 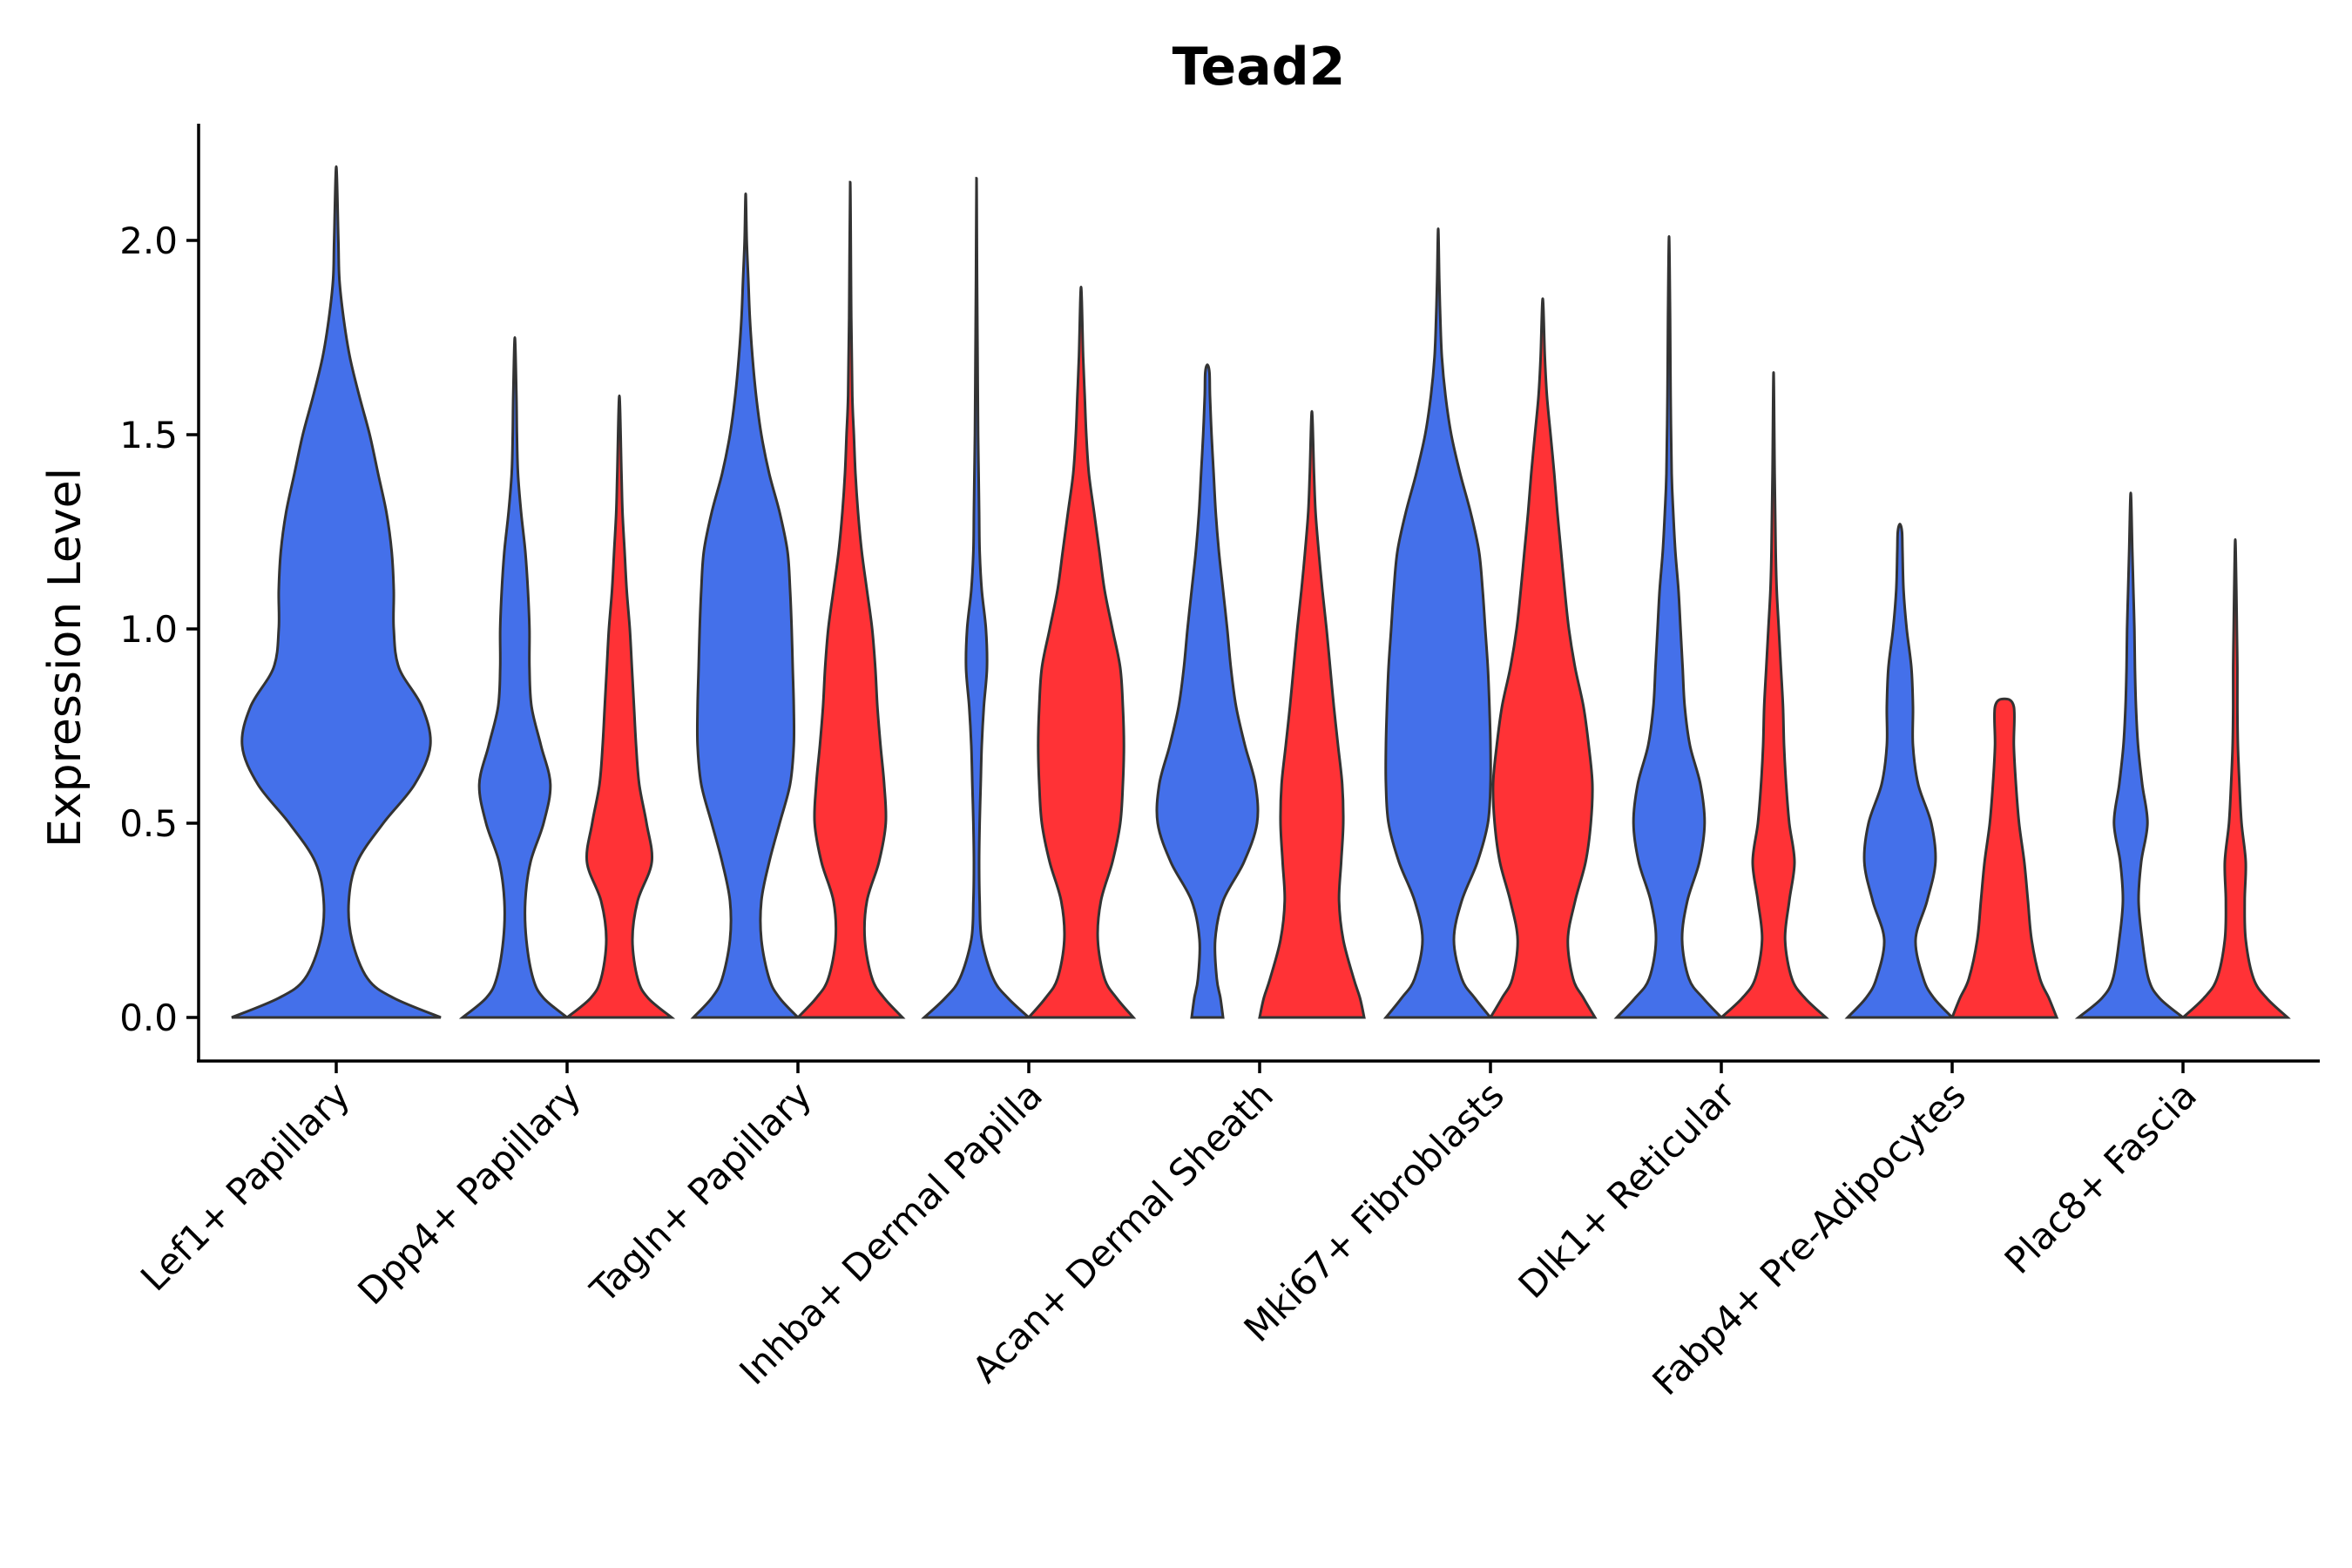 What do you see at coordinates (148, 629) in the screenshot?
I see `y-tick-label: 1.0` at bounding box center [148, 629].